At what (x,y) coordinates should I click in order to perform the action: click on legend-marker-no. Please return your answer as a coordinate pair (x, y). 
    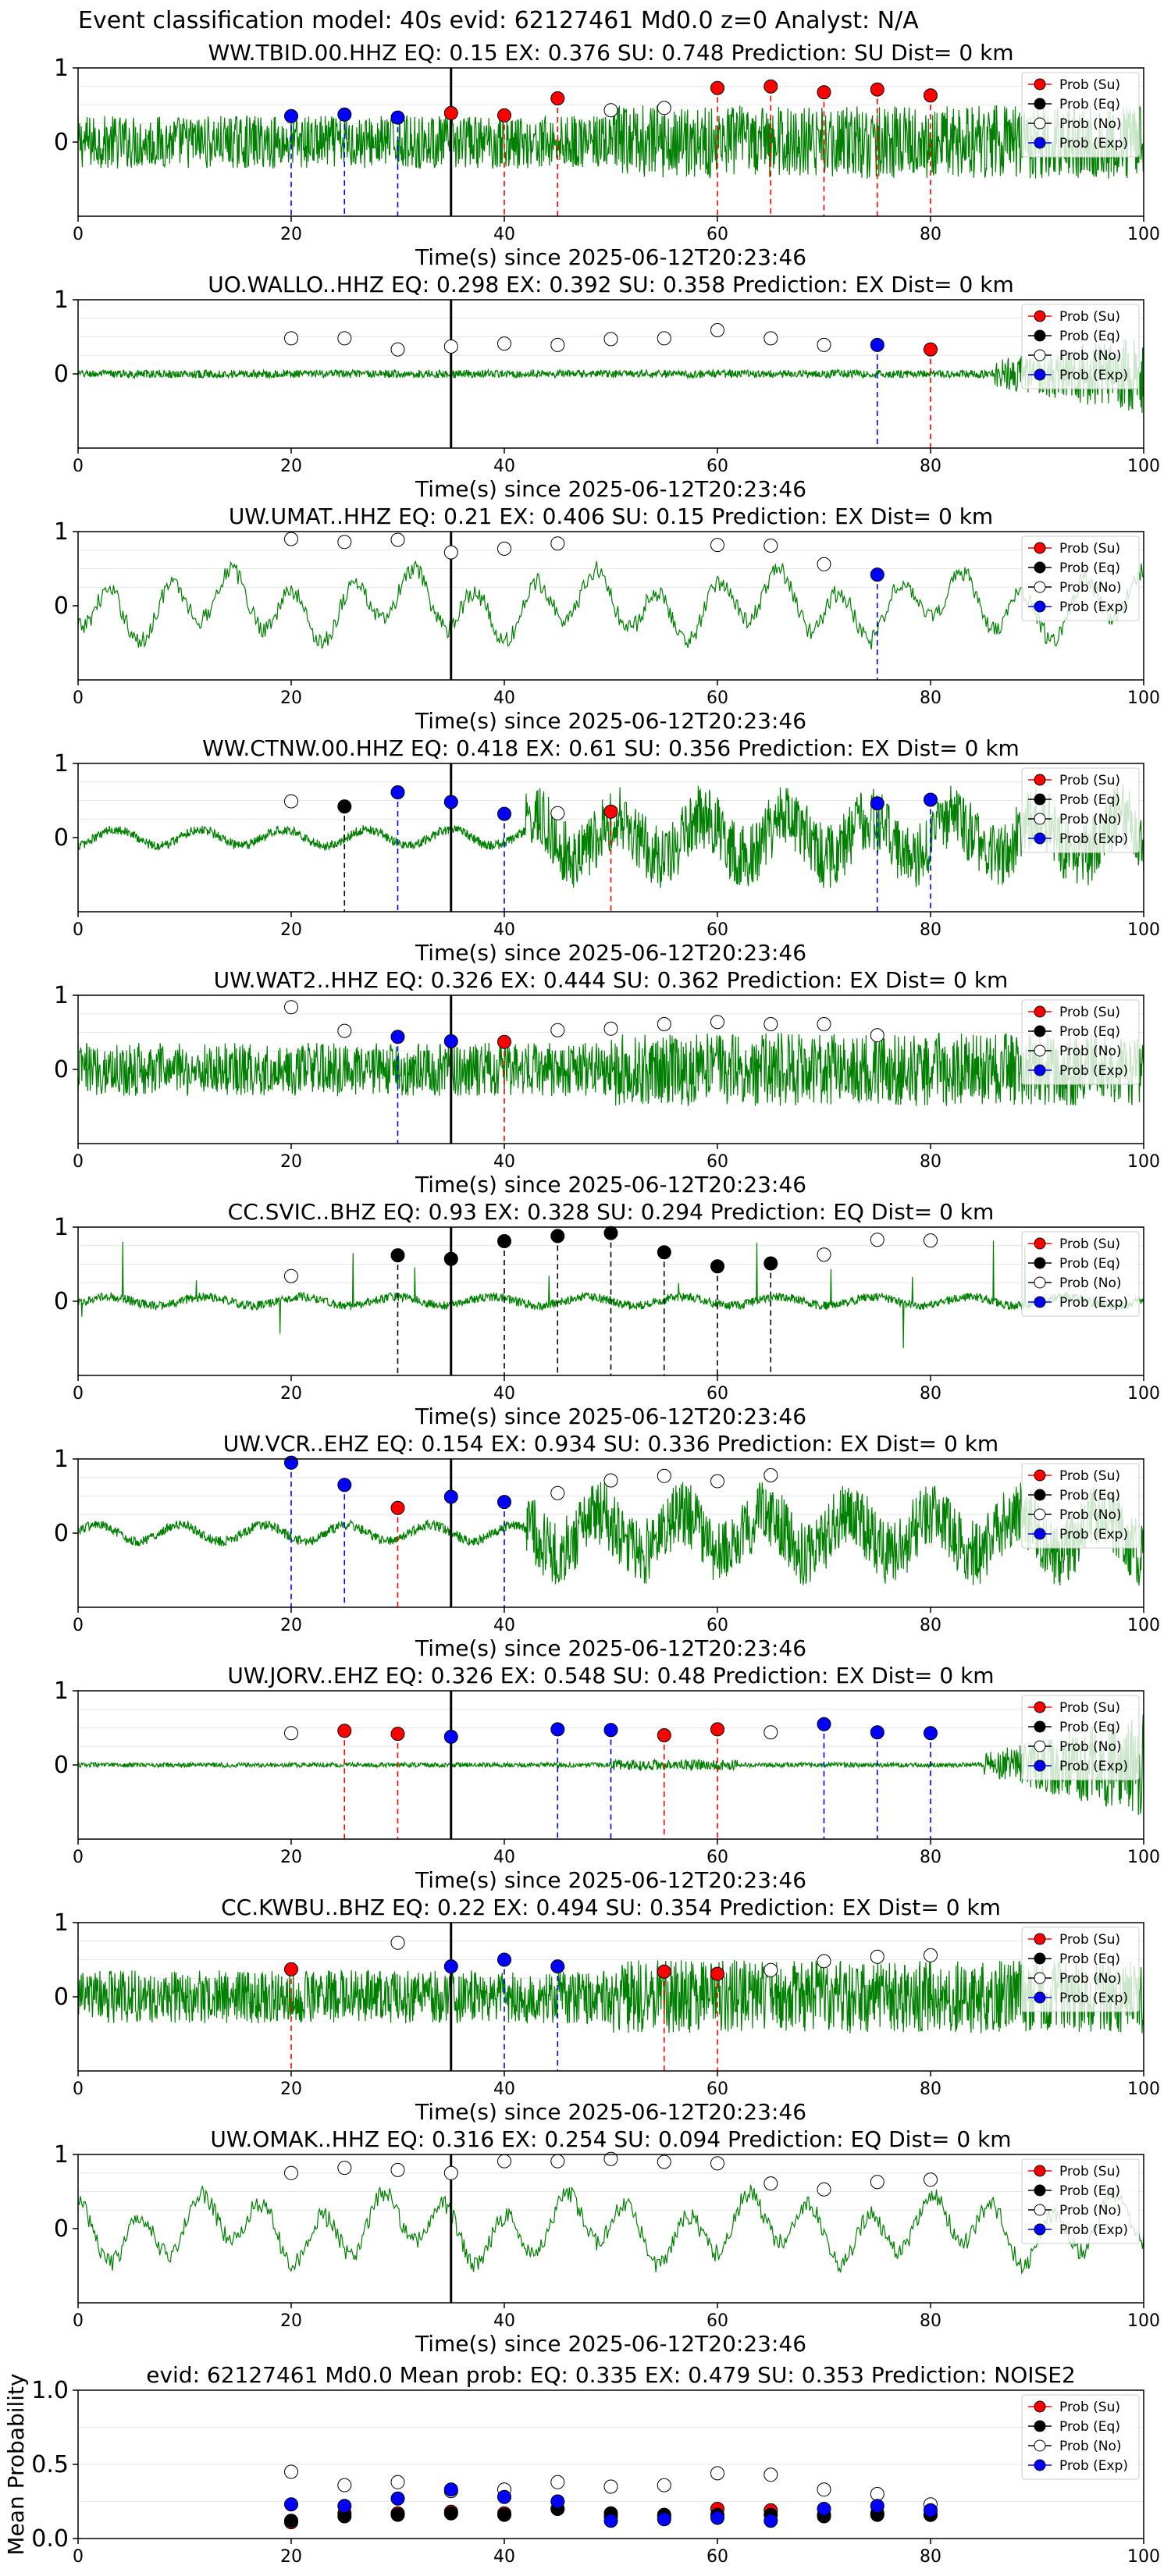
    Looking at the image, I should click on (1040, 2210).